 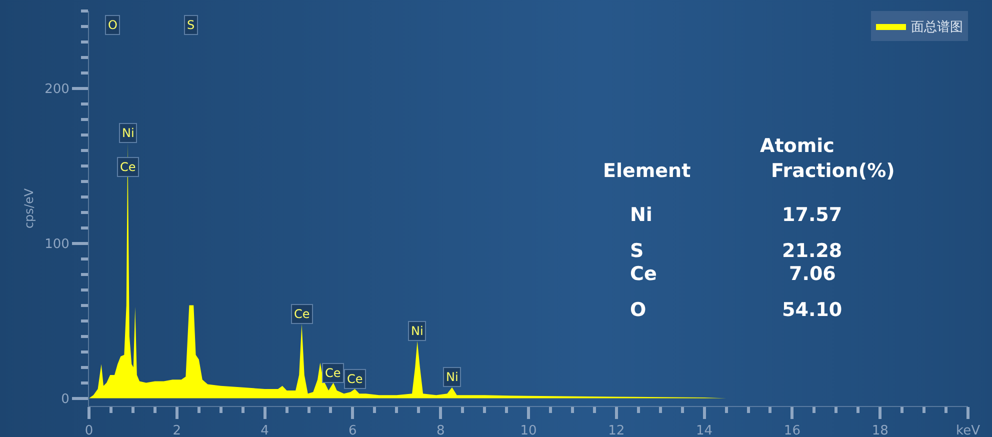 I want to click on y-tick-label: 100, so click(x=57, y=244).